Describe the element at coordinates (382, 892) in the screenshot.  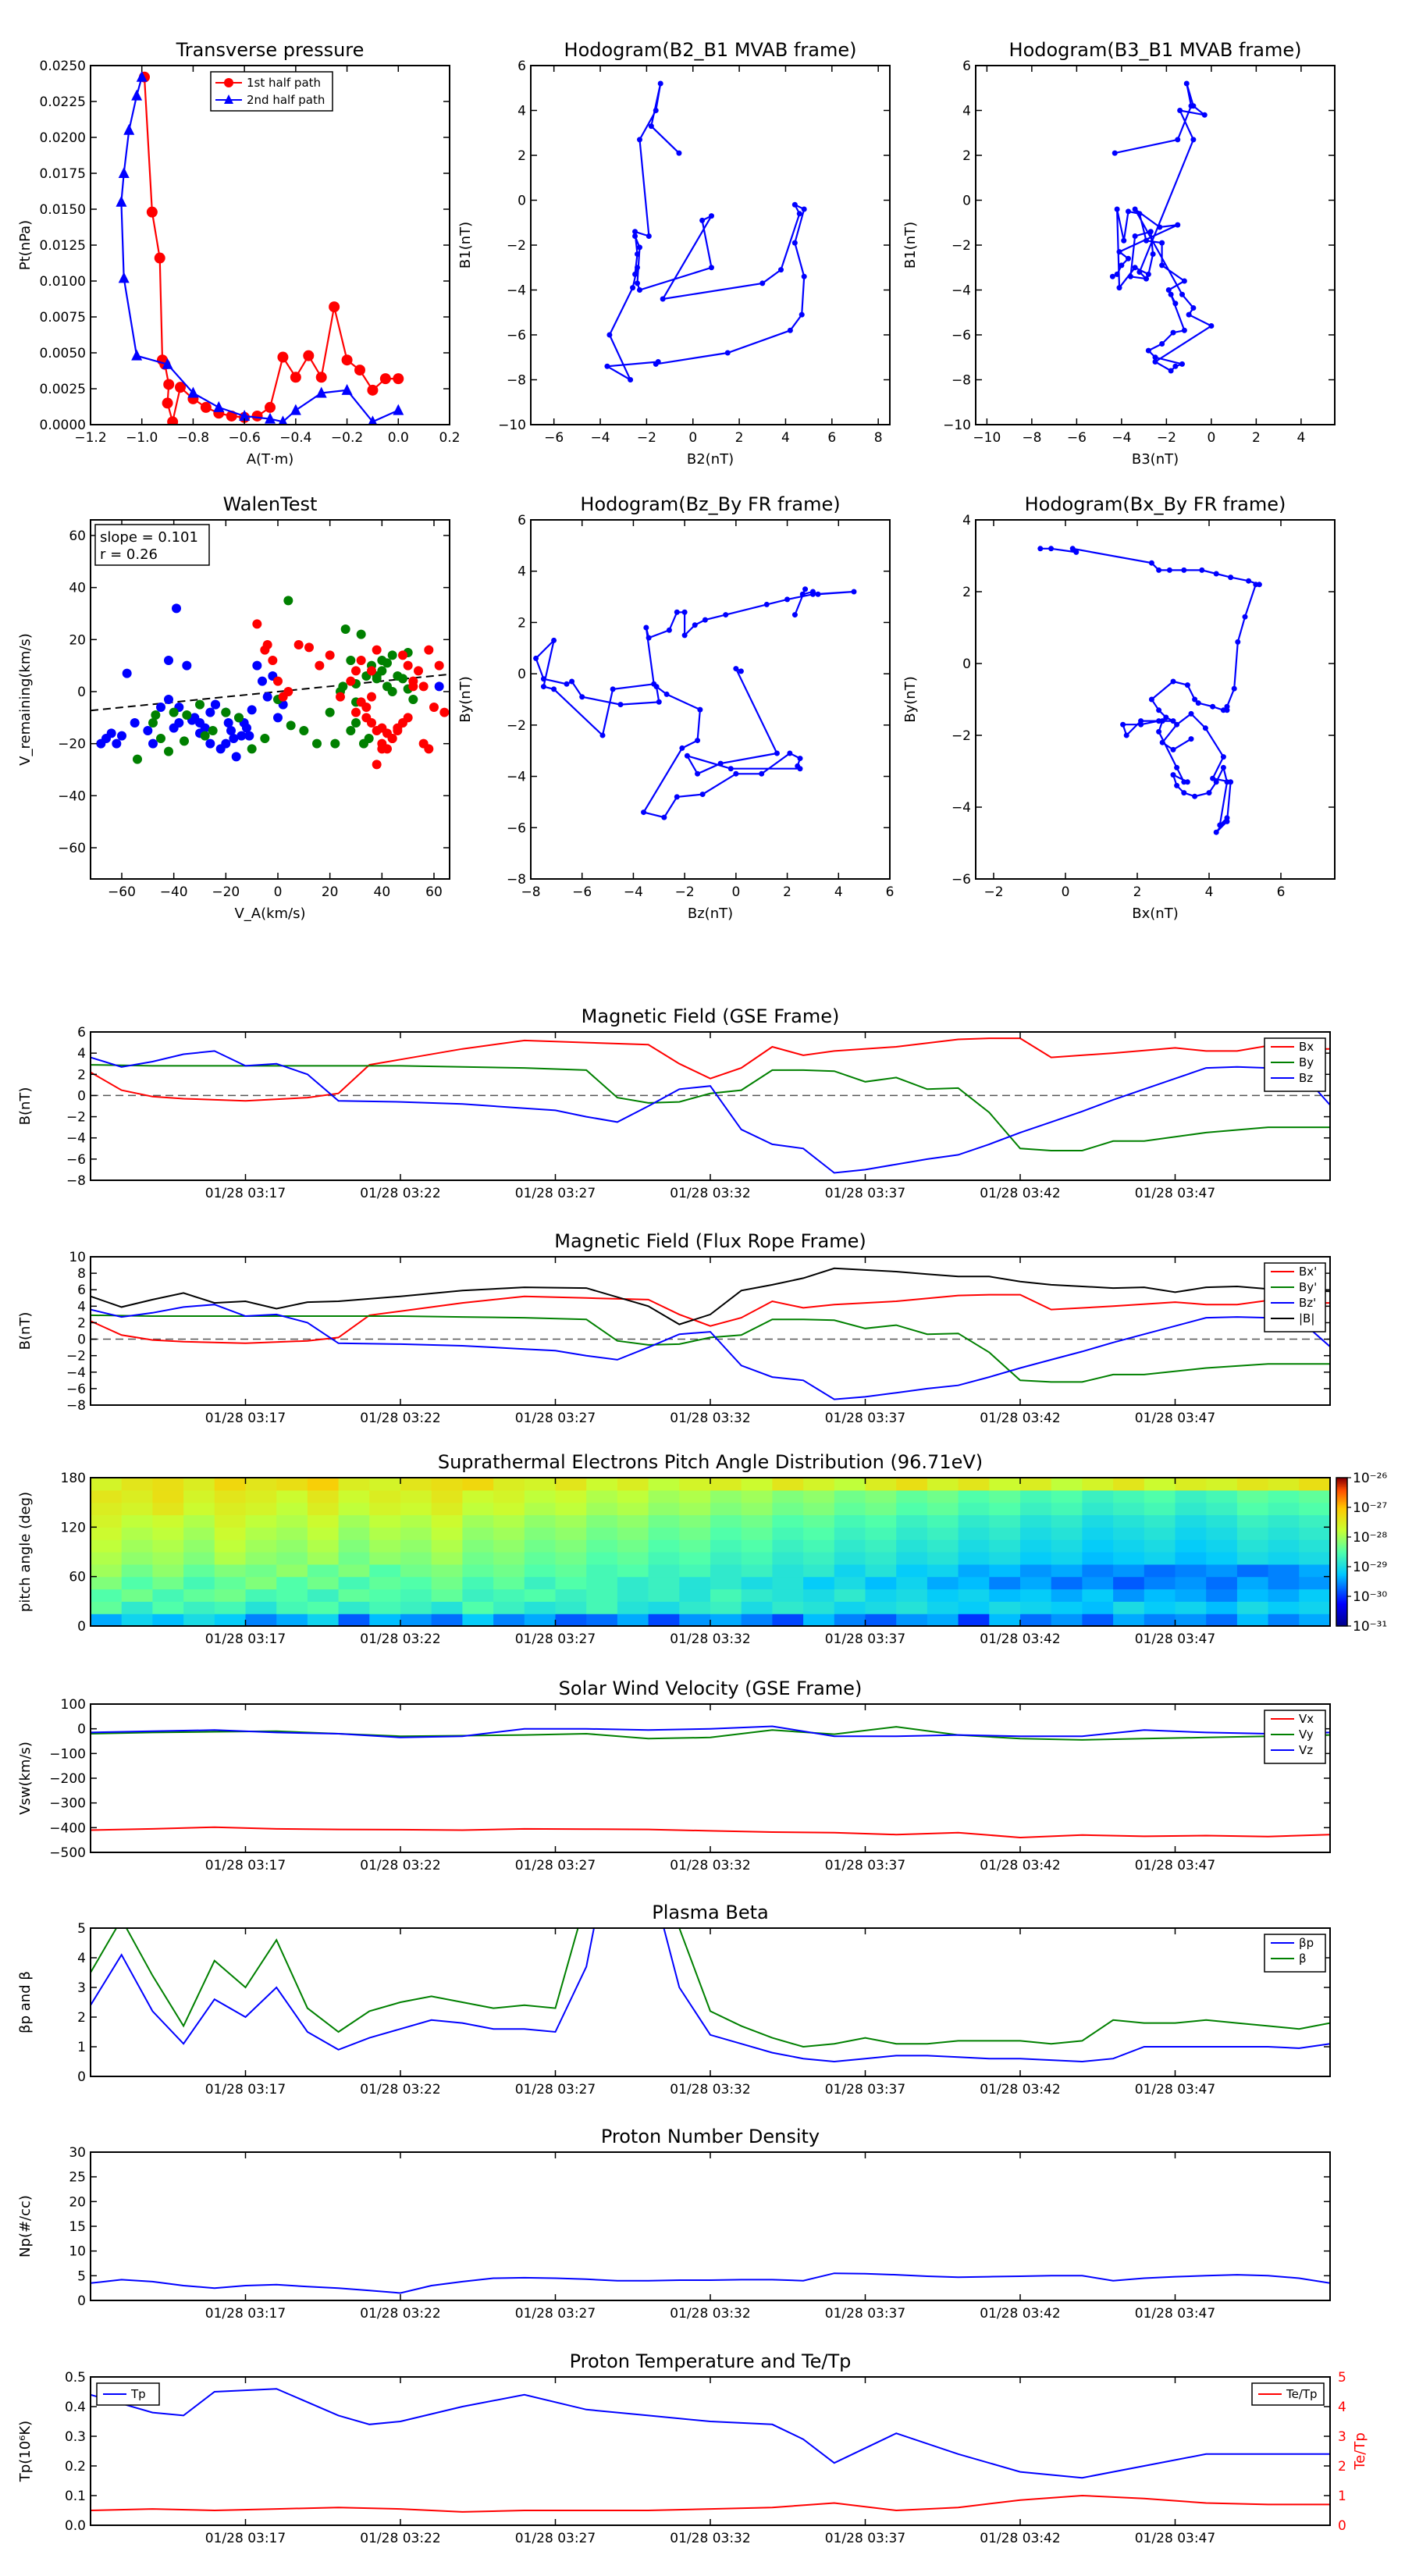
I see `x-tick-label: 40` at that location.